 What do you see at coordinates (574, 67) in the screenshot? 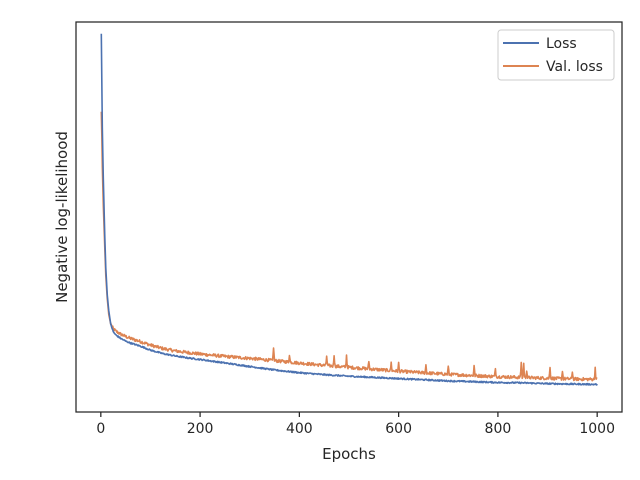
I see `legend-label-val-loss: Val. loss` at bounding box center [574, 67].